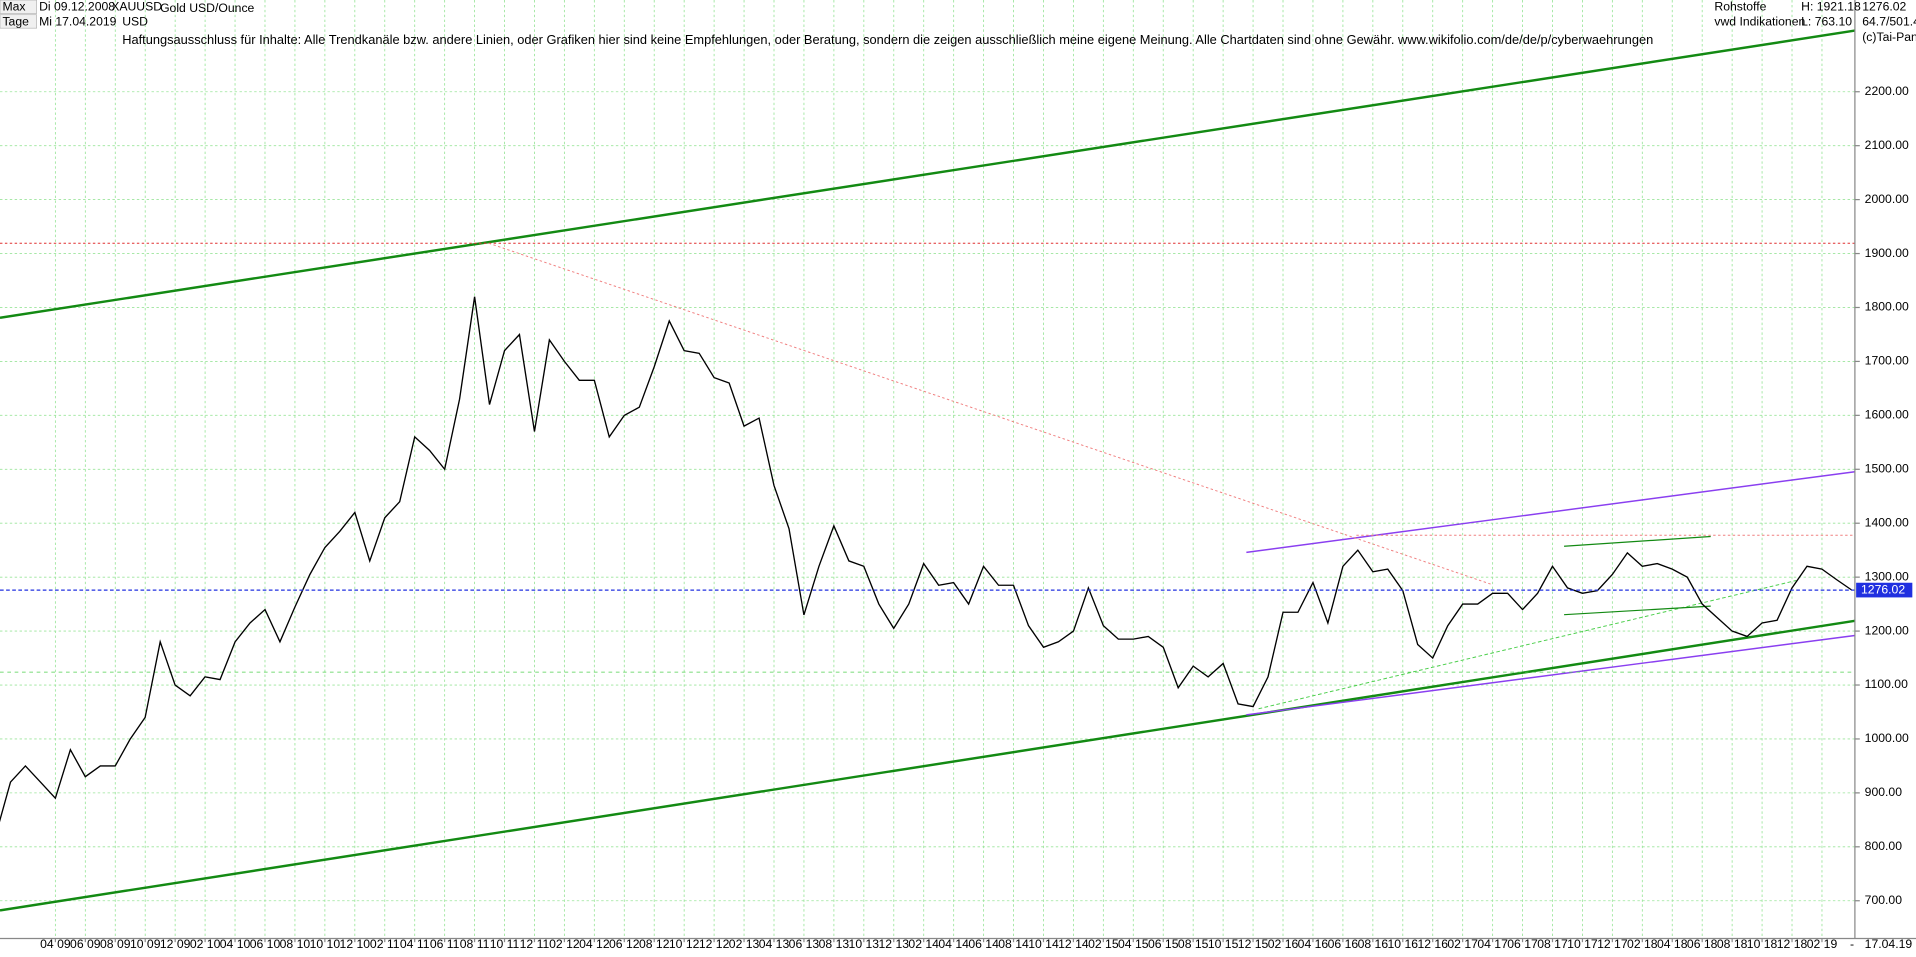 The height and width of the screenshot is (957, 1916). What do you see at coordinates (564, 944) in the screenshot?
I see `x-tick-label: 02 12` at bounding box center [564, 944].